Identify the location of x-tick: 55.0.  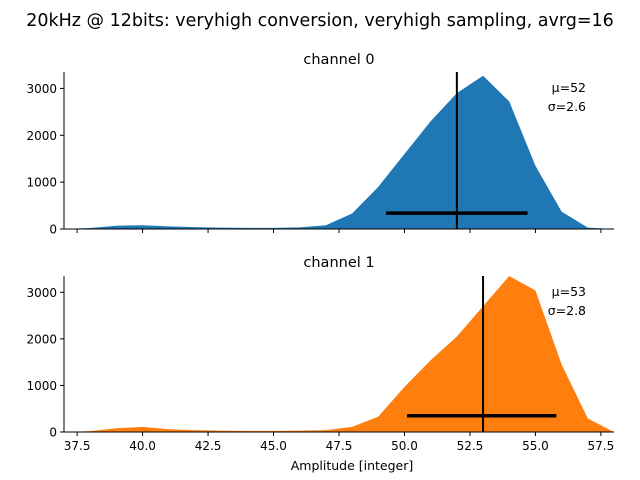
(535, 442).